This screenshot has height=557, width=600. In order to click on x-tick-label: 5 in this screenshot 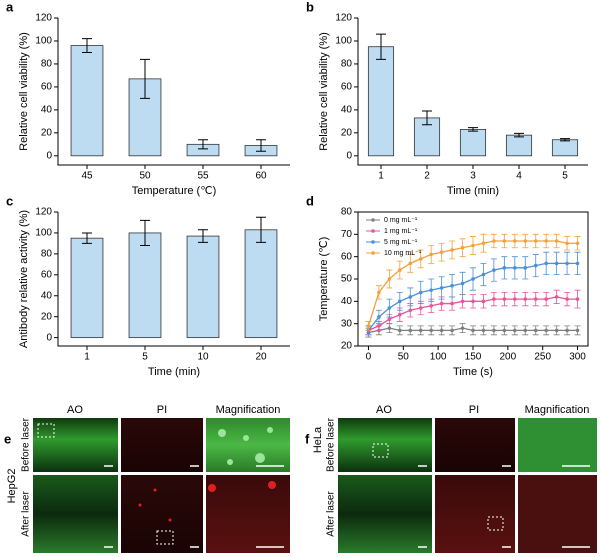, I will do `click(145, 357)`.